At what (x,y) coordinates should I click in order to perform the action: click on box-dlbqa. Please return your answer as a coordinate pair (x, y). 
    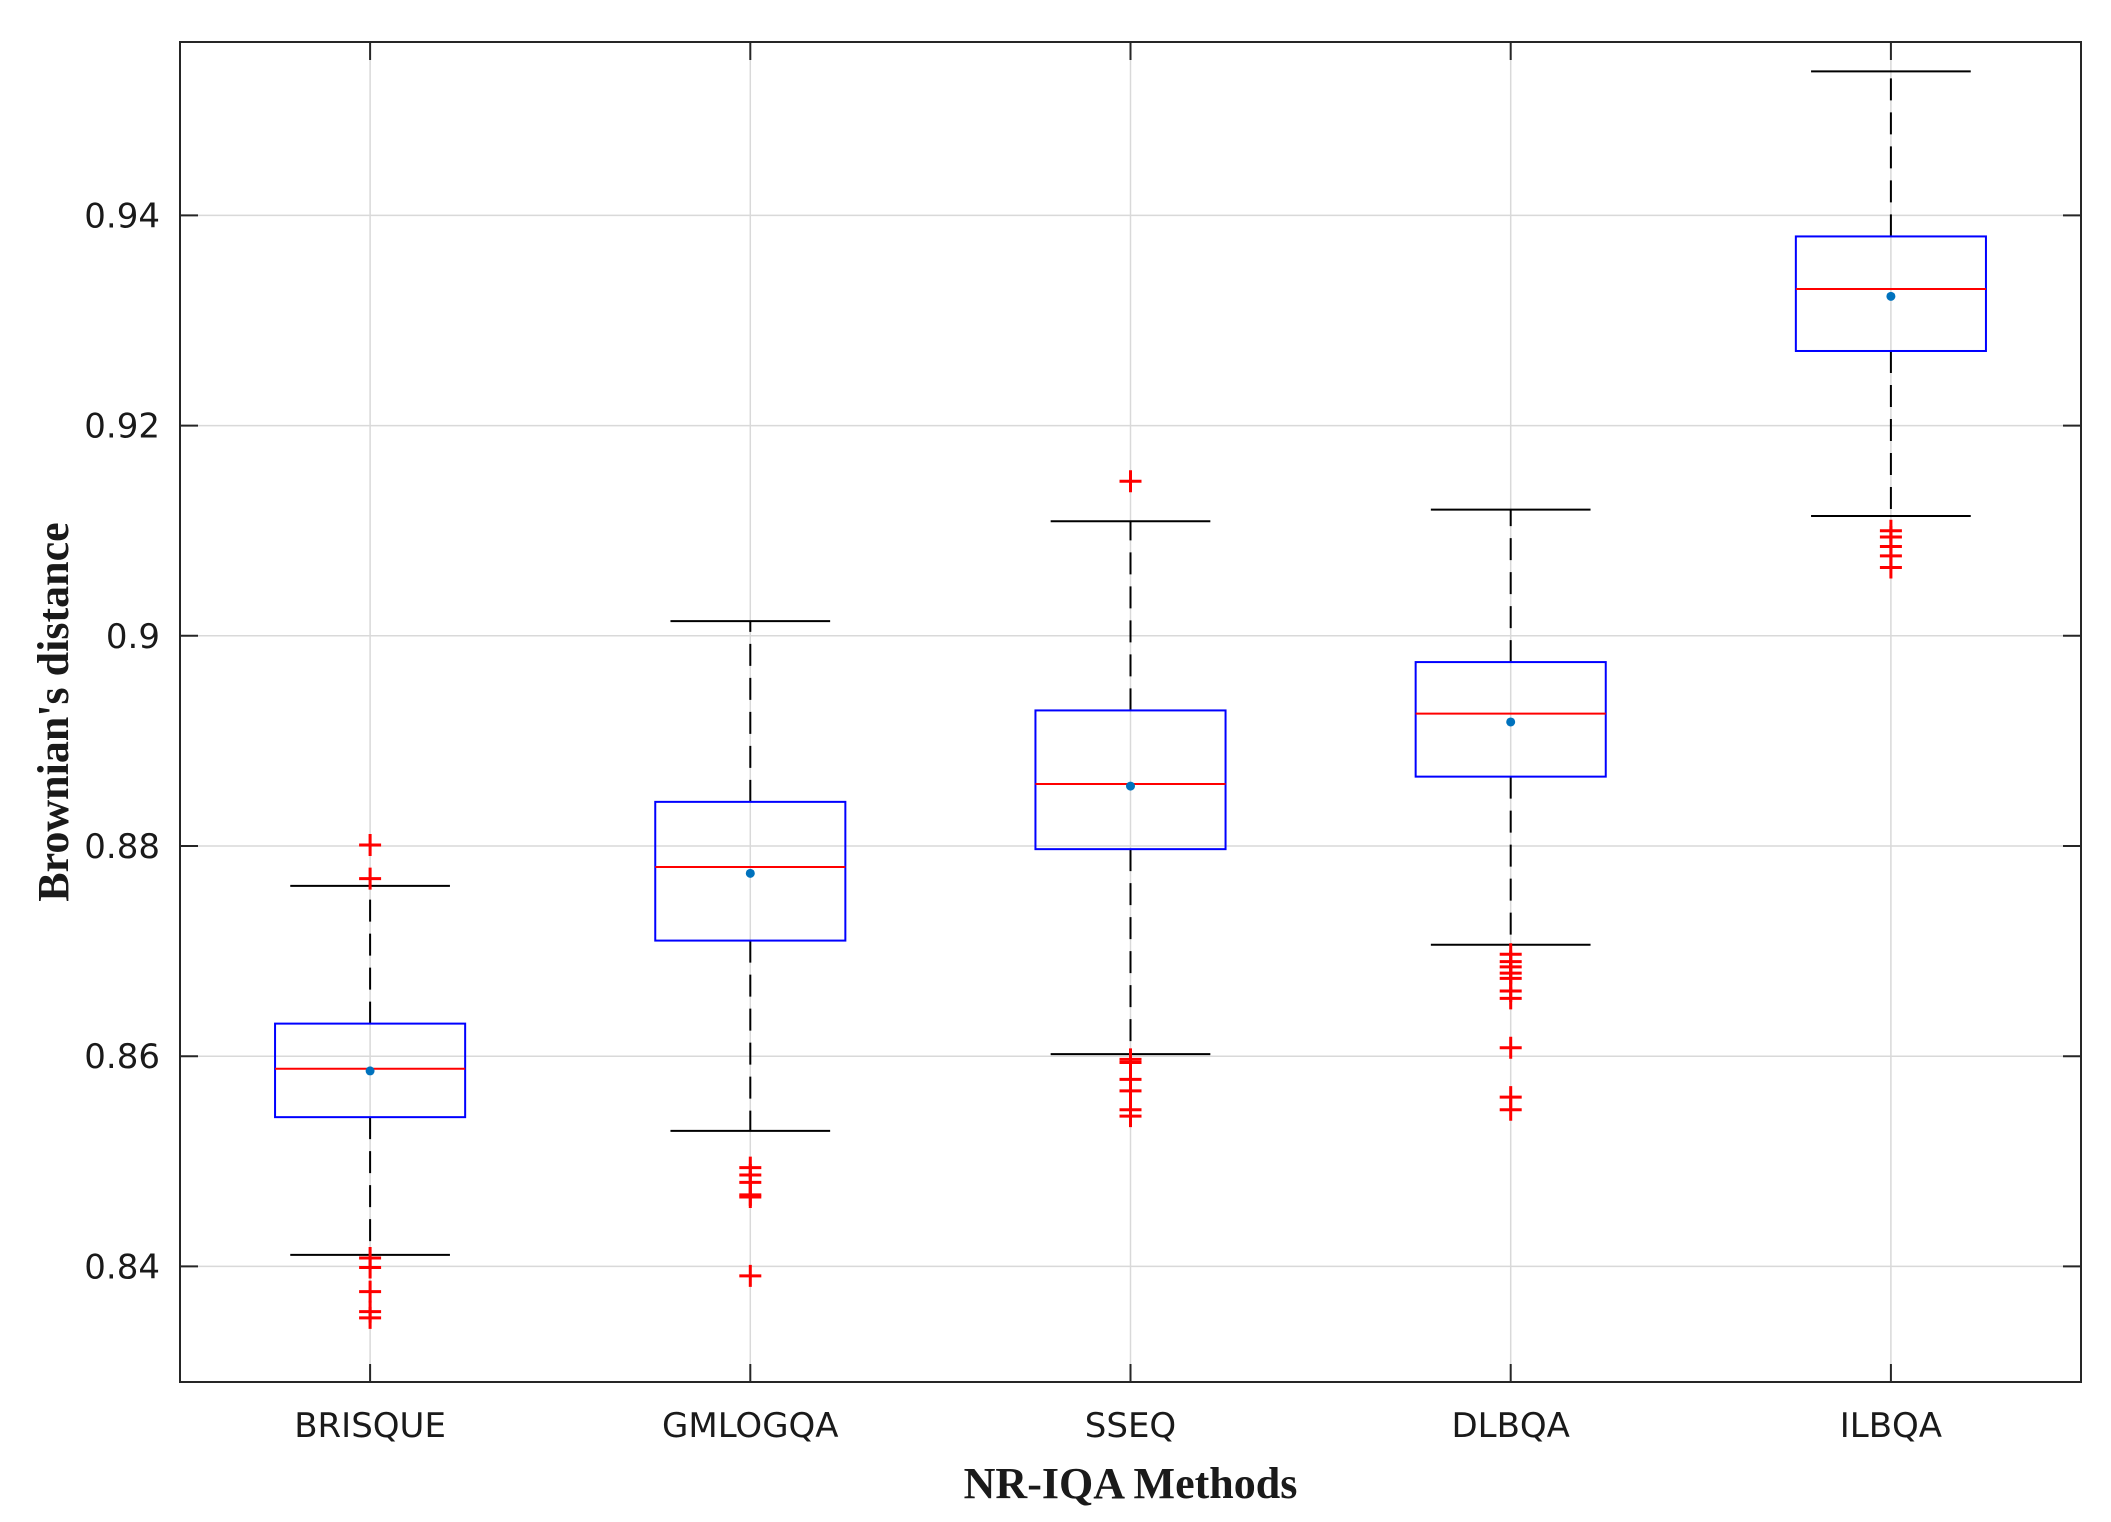
    Looking at the image, I should click on (1510, 814).